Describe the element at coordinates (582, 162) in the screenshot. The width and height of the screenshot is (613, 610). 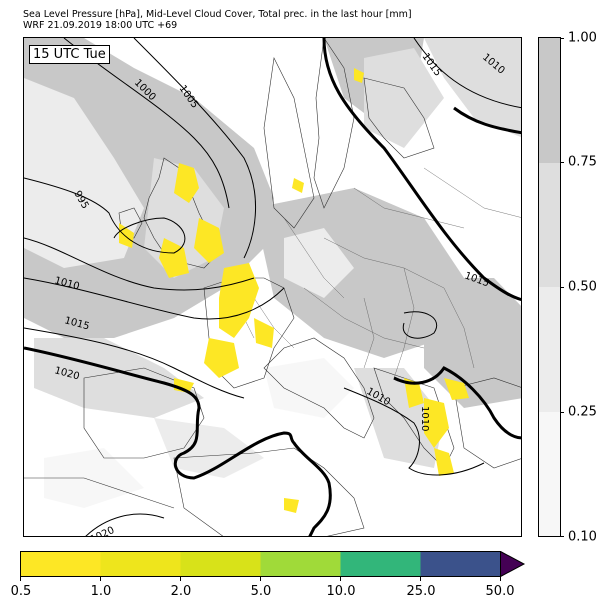
I see `cloud-tick-label: 0.75` at that location.